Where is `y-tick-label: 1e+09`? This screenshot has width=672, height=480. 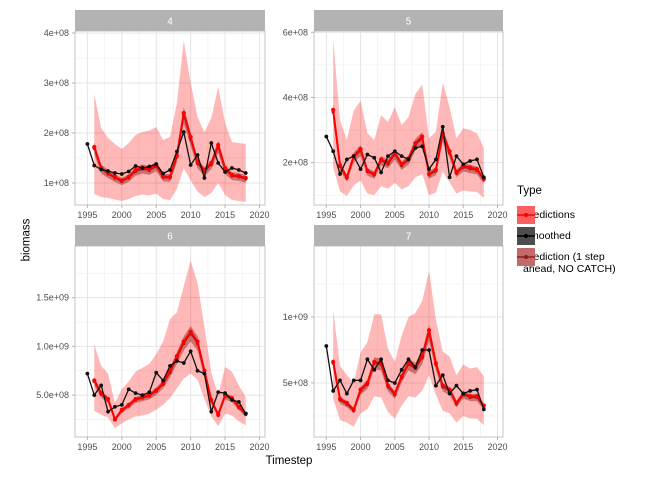 y-tick-label: 1e+09 is located at coordinates (295, 317).